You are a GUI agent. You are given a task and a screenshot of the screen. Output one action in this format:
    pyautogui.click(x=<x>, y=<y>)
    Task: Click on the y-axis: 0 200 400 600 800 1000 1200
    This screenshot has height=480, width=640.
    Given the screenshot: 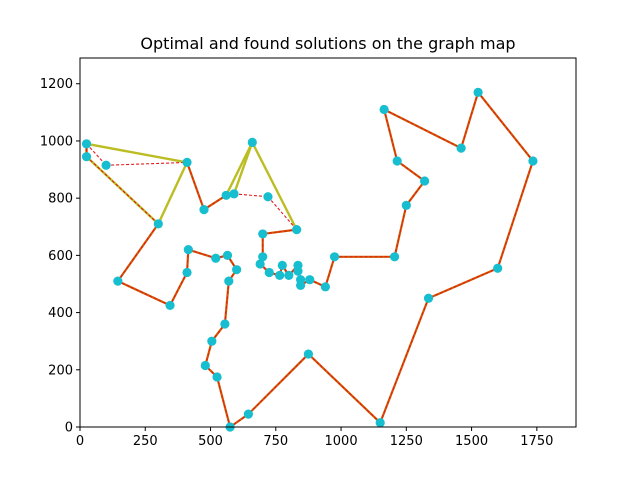 What is the action you would take?
    pyautogui.click(x=60, y=256)
    